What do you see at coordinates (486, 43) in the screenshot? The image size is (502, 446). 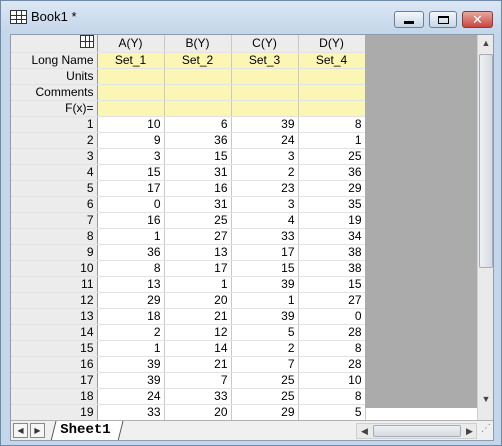 I see `scroll-up-icon: ▲` at bounding box center [486, 43].